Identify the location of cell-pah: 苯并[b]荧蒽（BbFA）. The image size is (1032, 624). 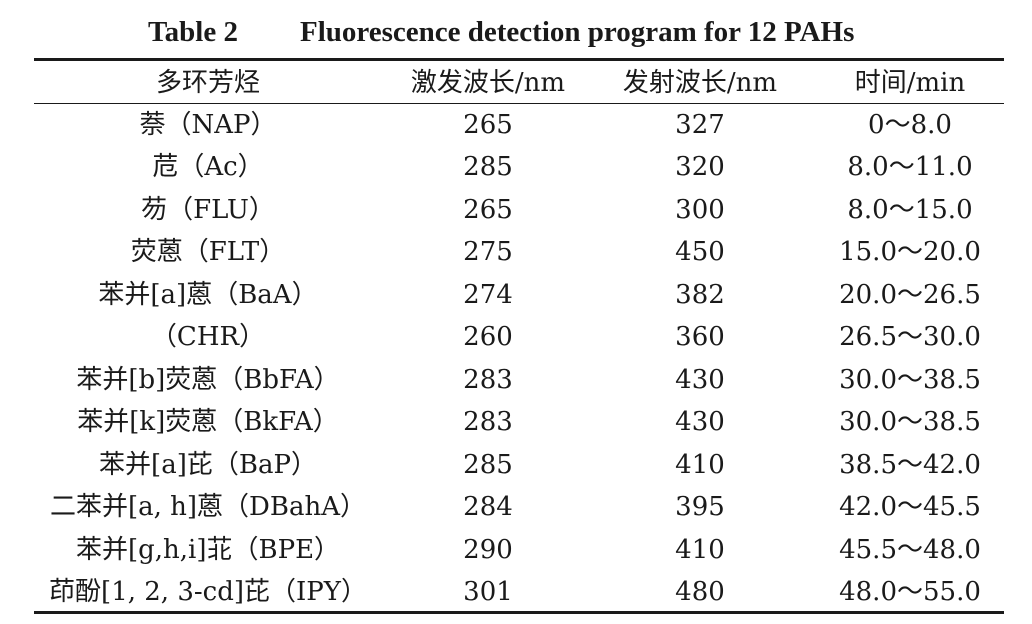
(208, 380).